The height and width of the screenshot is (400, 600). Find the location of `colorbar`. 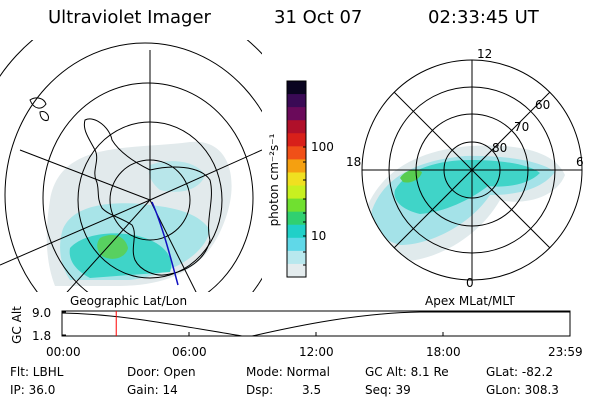

colorbar is located at coordinates (296, 179).